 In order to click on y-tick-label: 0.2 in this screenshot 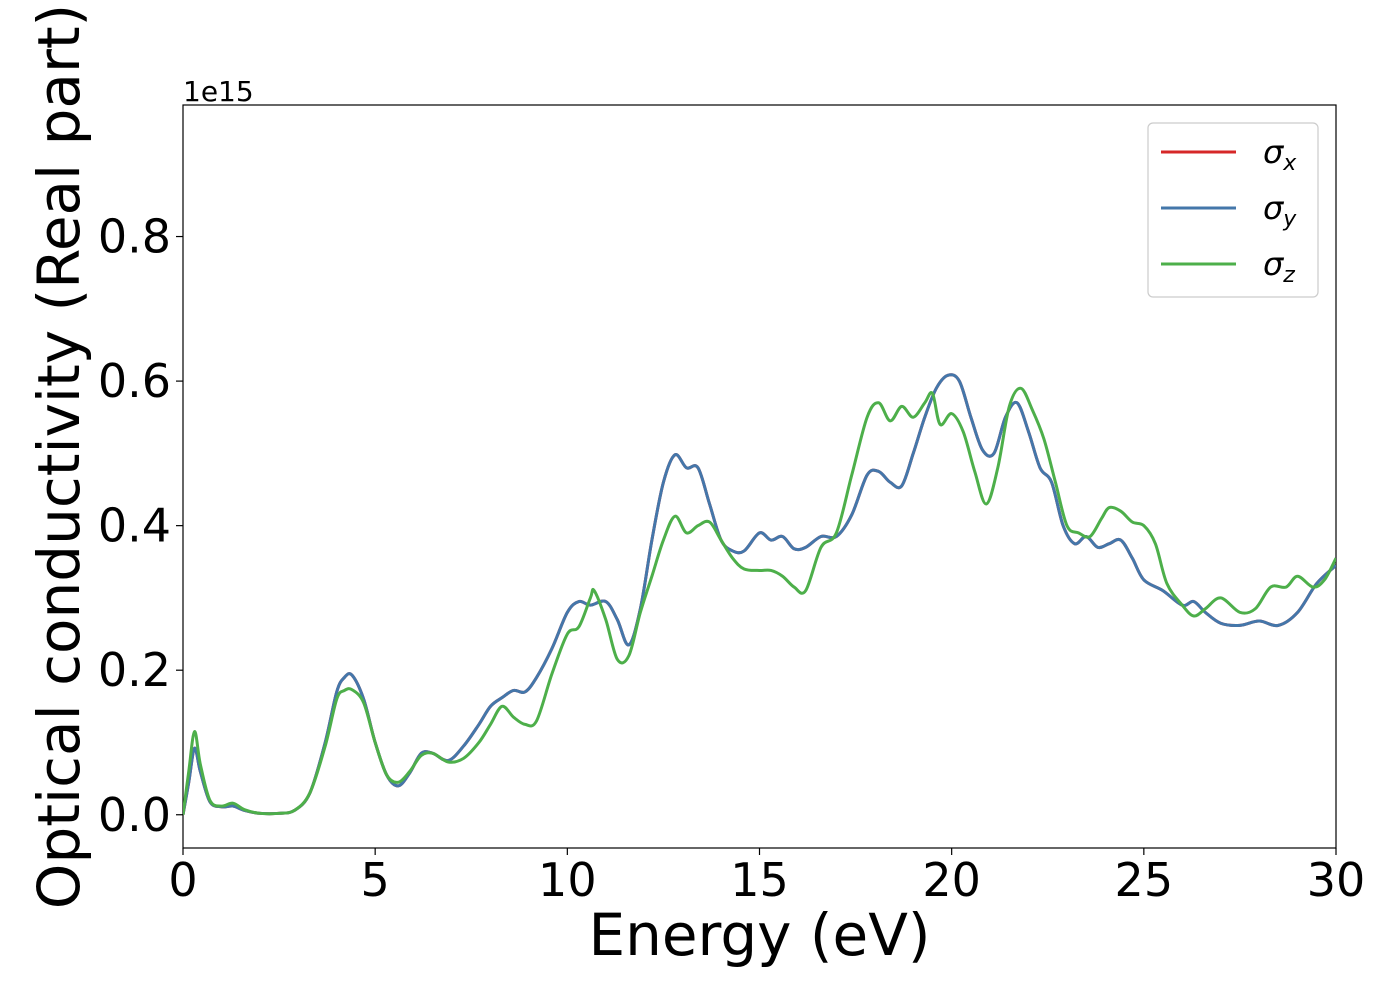, I will do `click(134, 670)`.